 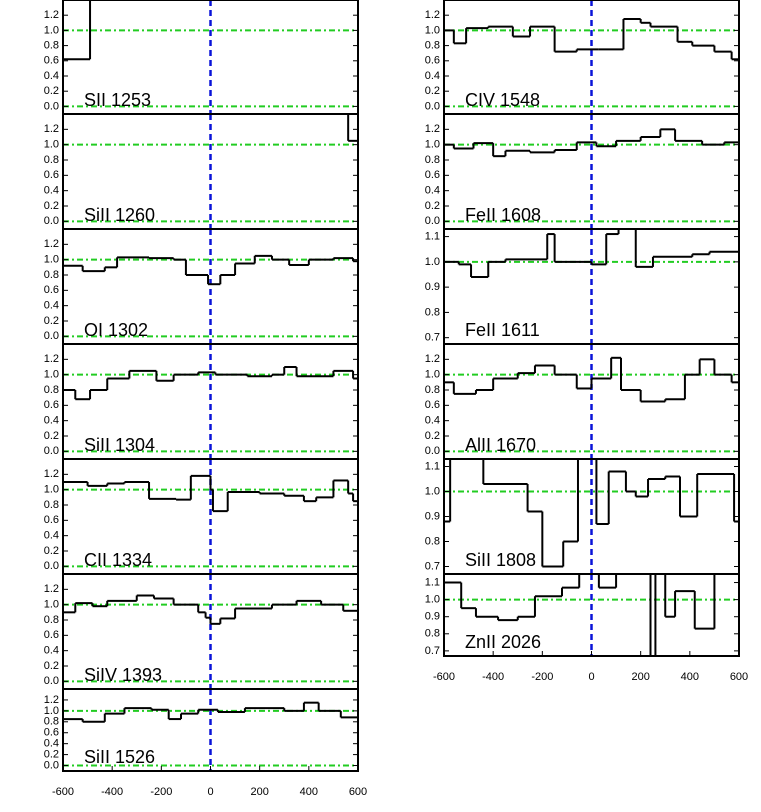 I want to click on y-tick-label: 0.9, so click(x=432, y=516).